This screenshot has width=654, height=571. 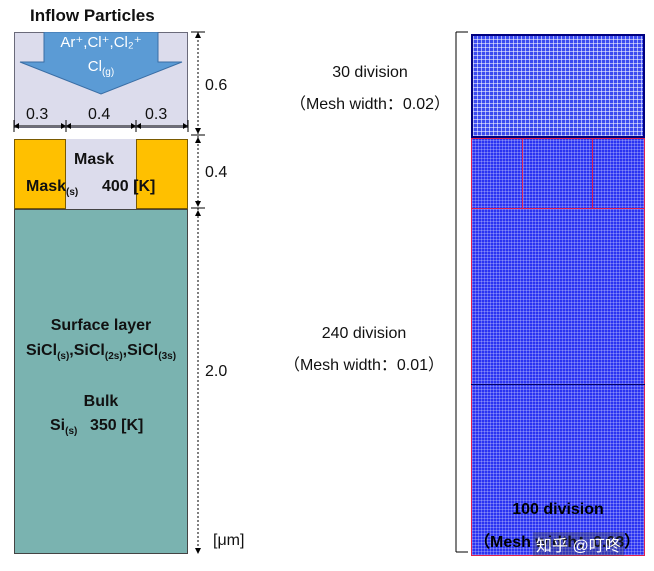 I want to click on mesh-bracket, so click(x=461, y=292).